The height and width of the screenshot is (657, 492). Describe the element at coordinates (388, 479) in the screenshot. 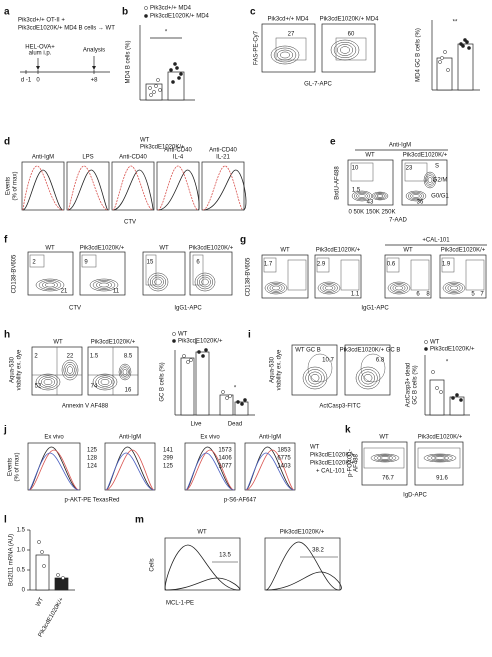

I see `label: 76.7` at that location.